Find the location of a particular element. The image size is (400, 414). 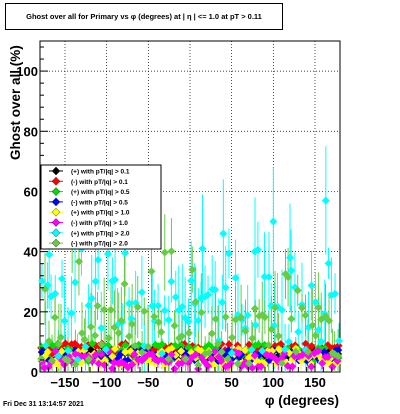

legend-label: (+) with pT/|q| > 1.0 is located at coordinates (100, 213).